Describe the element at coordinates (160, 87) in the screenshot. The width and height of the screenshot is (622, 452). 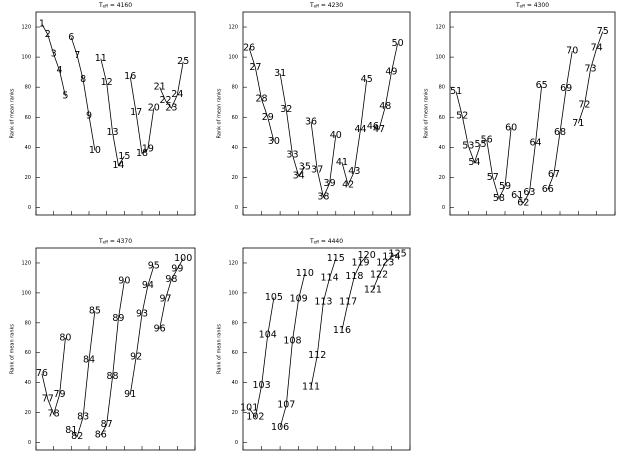
I see `point-label: 21` at that location.